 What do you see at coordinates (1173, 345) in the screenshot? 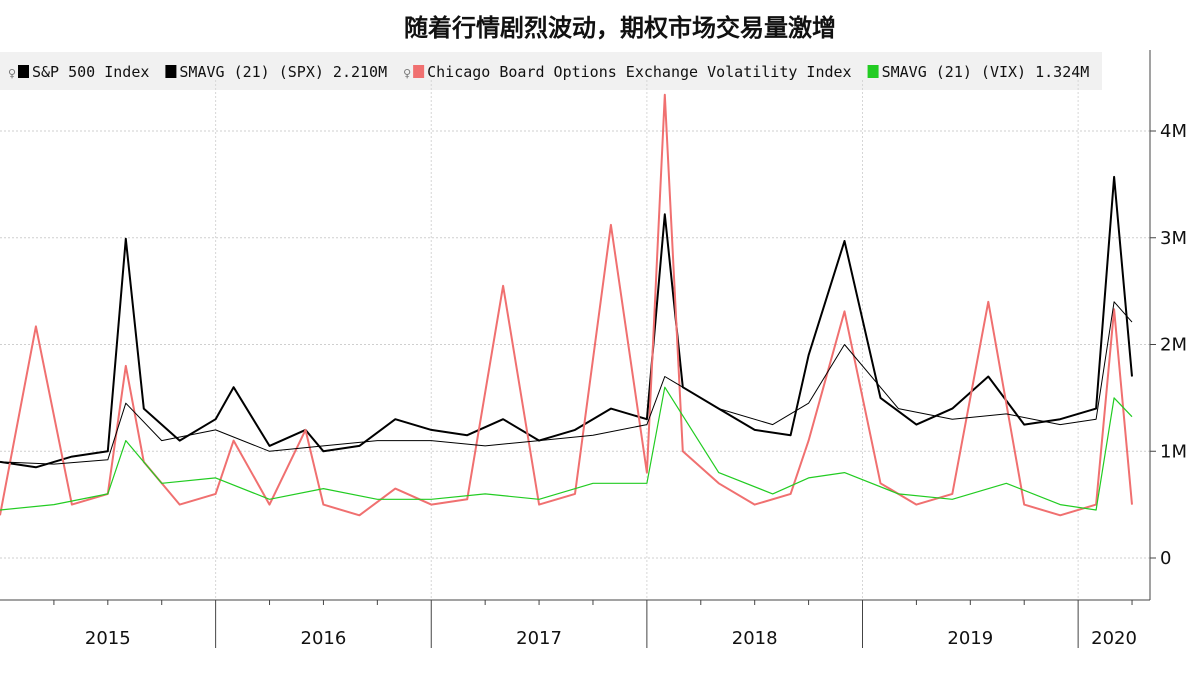
I see `y-tick-label: 2M` at bounding box center [1173, 345].